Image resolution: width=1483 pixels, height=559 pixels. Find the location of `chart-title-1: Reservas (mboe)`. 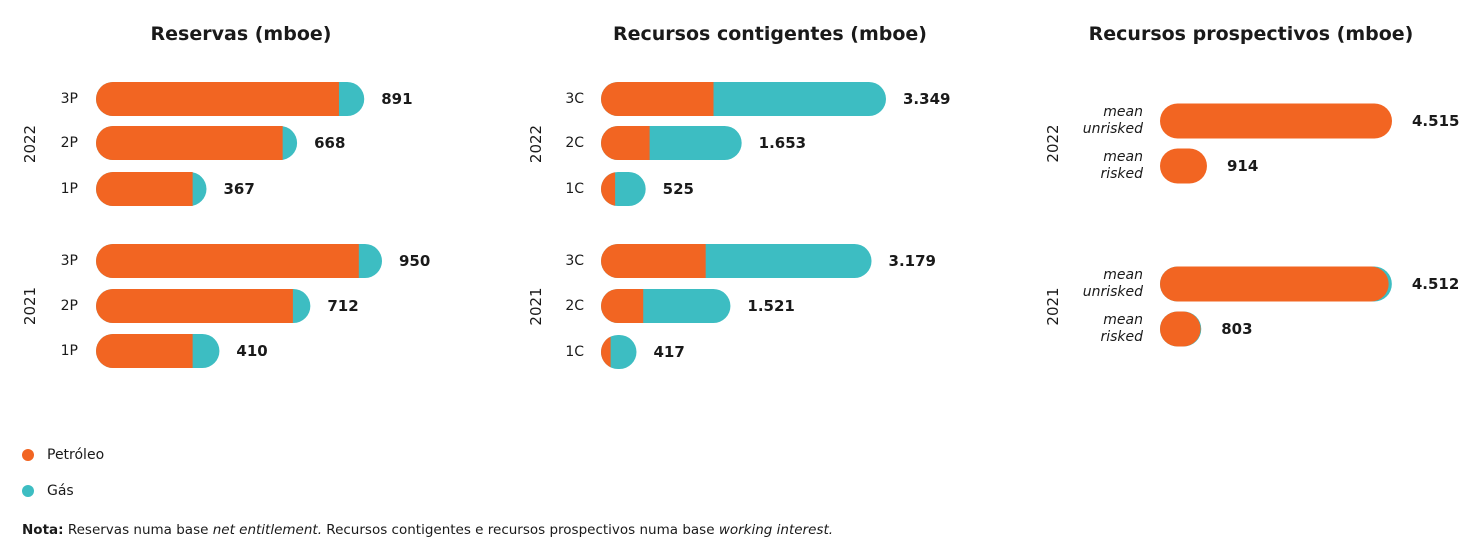

chart-title-1: Reservas (mboe) is located at coordinates (241, 34).